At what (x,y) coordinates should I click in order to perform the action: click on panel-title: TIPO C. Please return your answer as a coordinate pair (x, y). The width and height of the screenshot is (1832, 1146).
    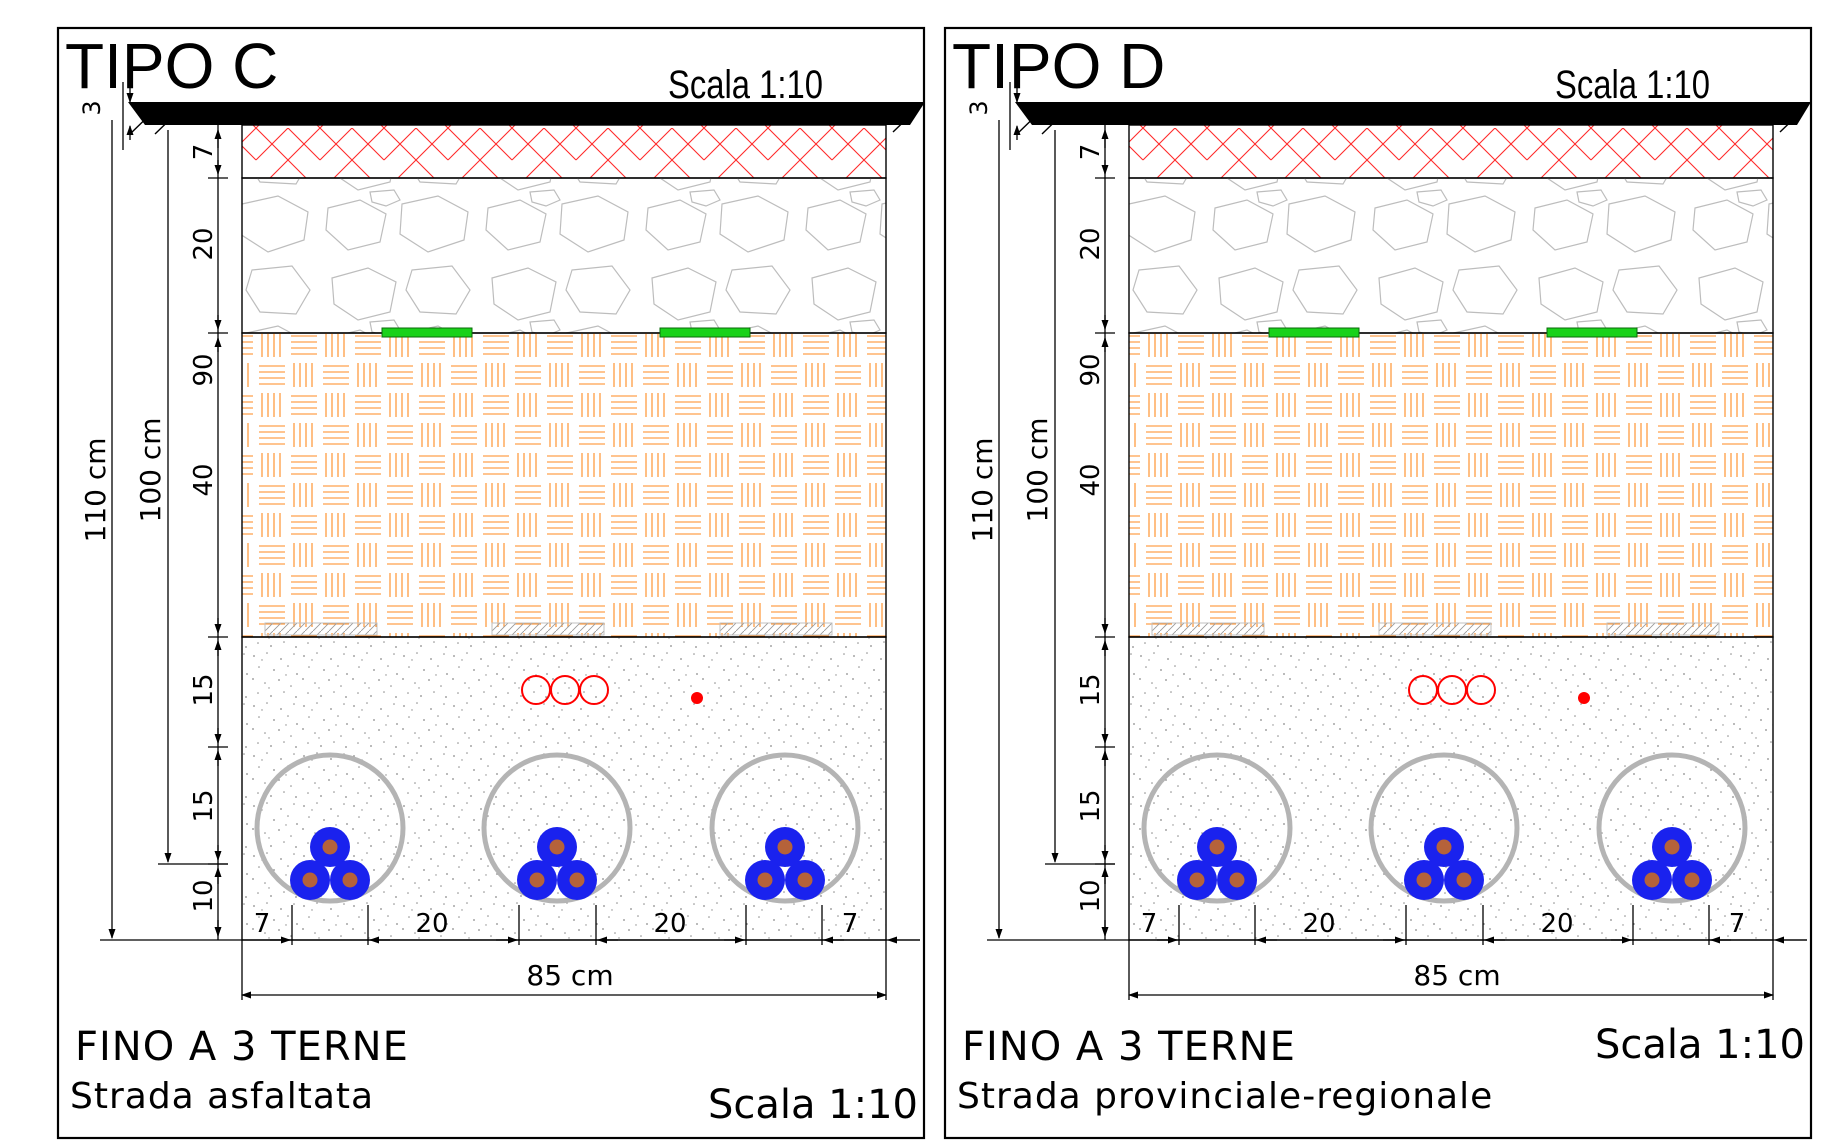
    Looking at the image, I should click on (171, 66).